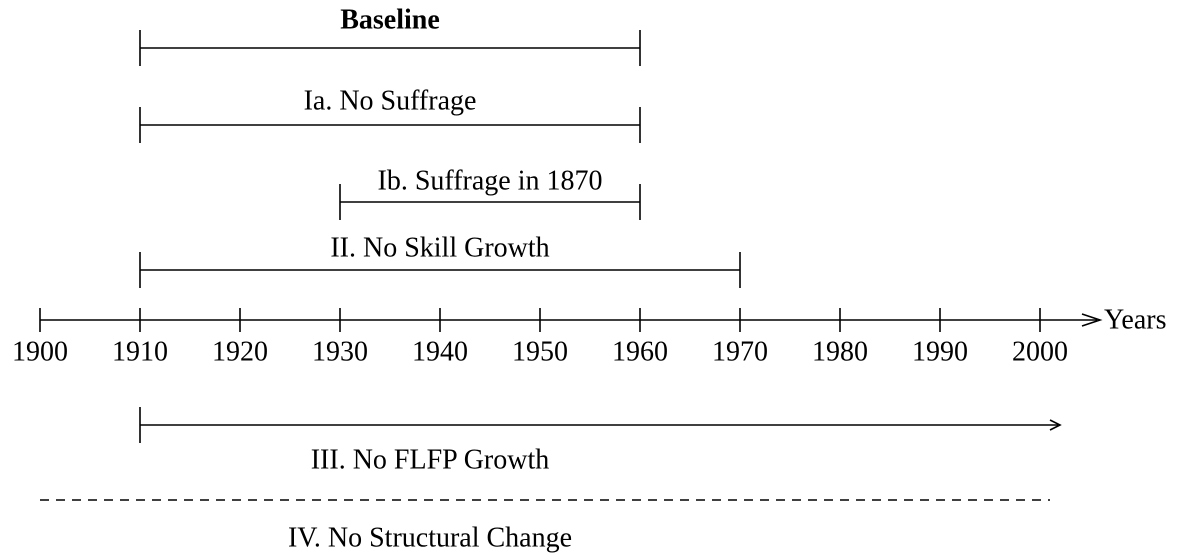 Image resolution: width=1190 pixels, height=560 pixels. What do you see at coordinates (740, 351) in the screenshot?
I see `tick-label: 1970` at bounding box center [740, 351].